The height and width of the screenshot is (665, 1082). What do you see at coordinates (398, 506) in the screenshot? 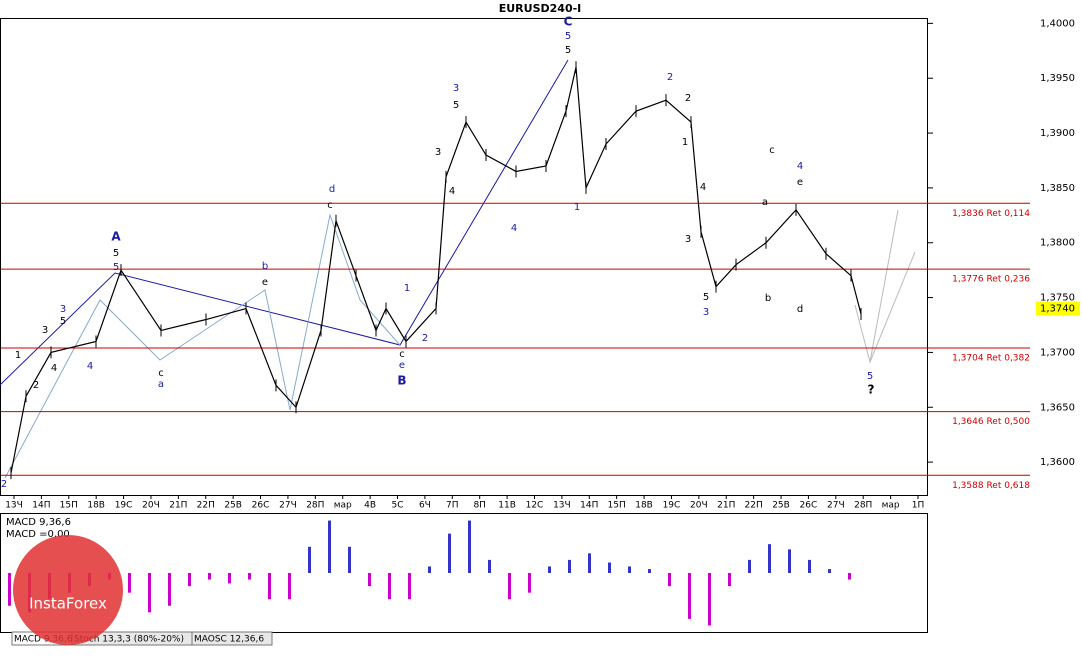
I see `x-tick-label: 5С` at bounding box center [398, 506].